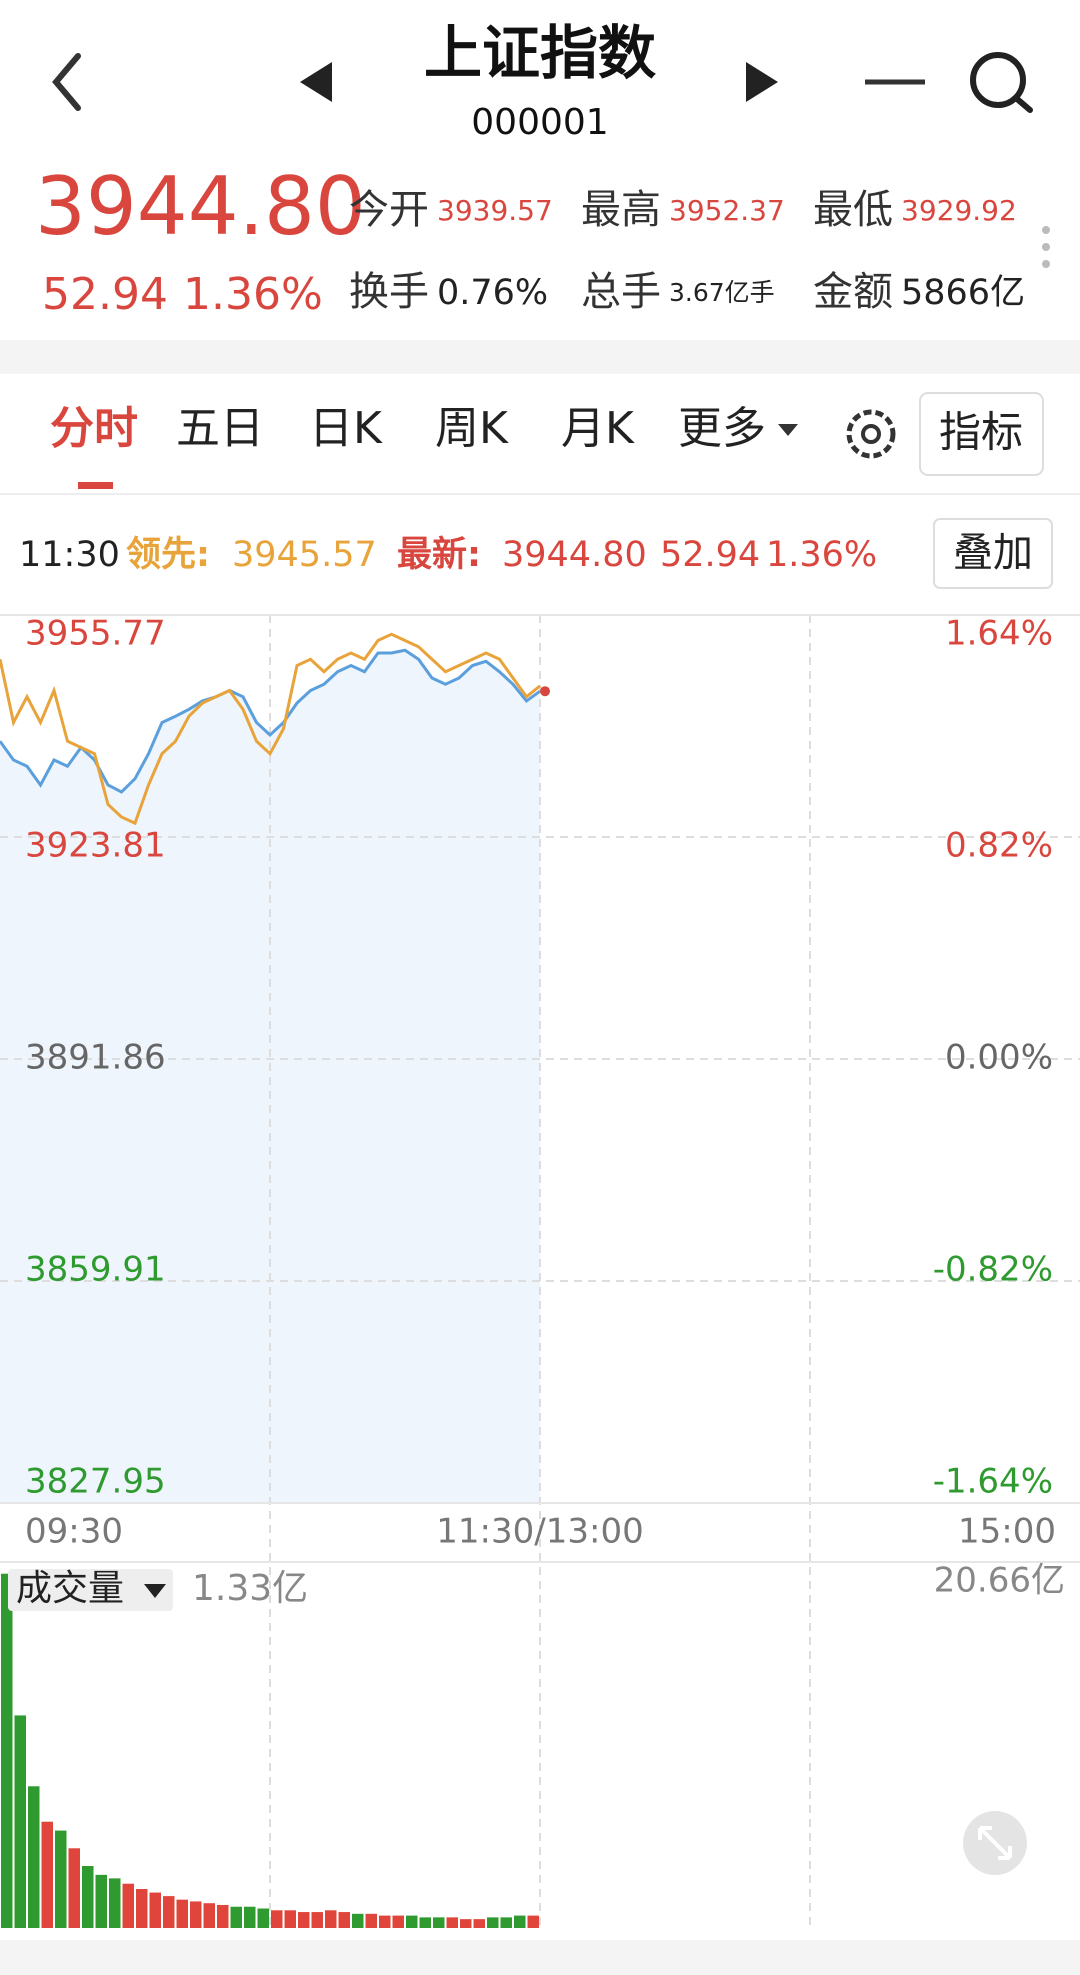 The width and height of the screenshot is (1080, 1975). Describe the element at coordinates (495, 210) in the screenshot. I see `stat-value: 3939.57` at that location.